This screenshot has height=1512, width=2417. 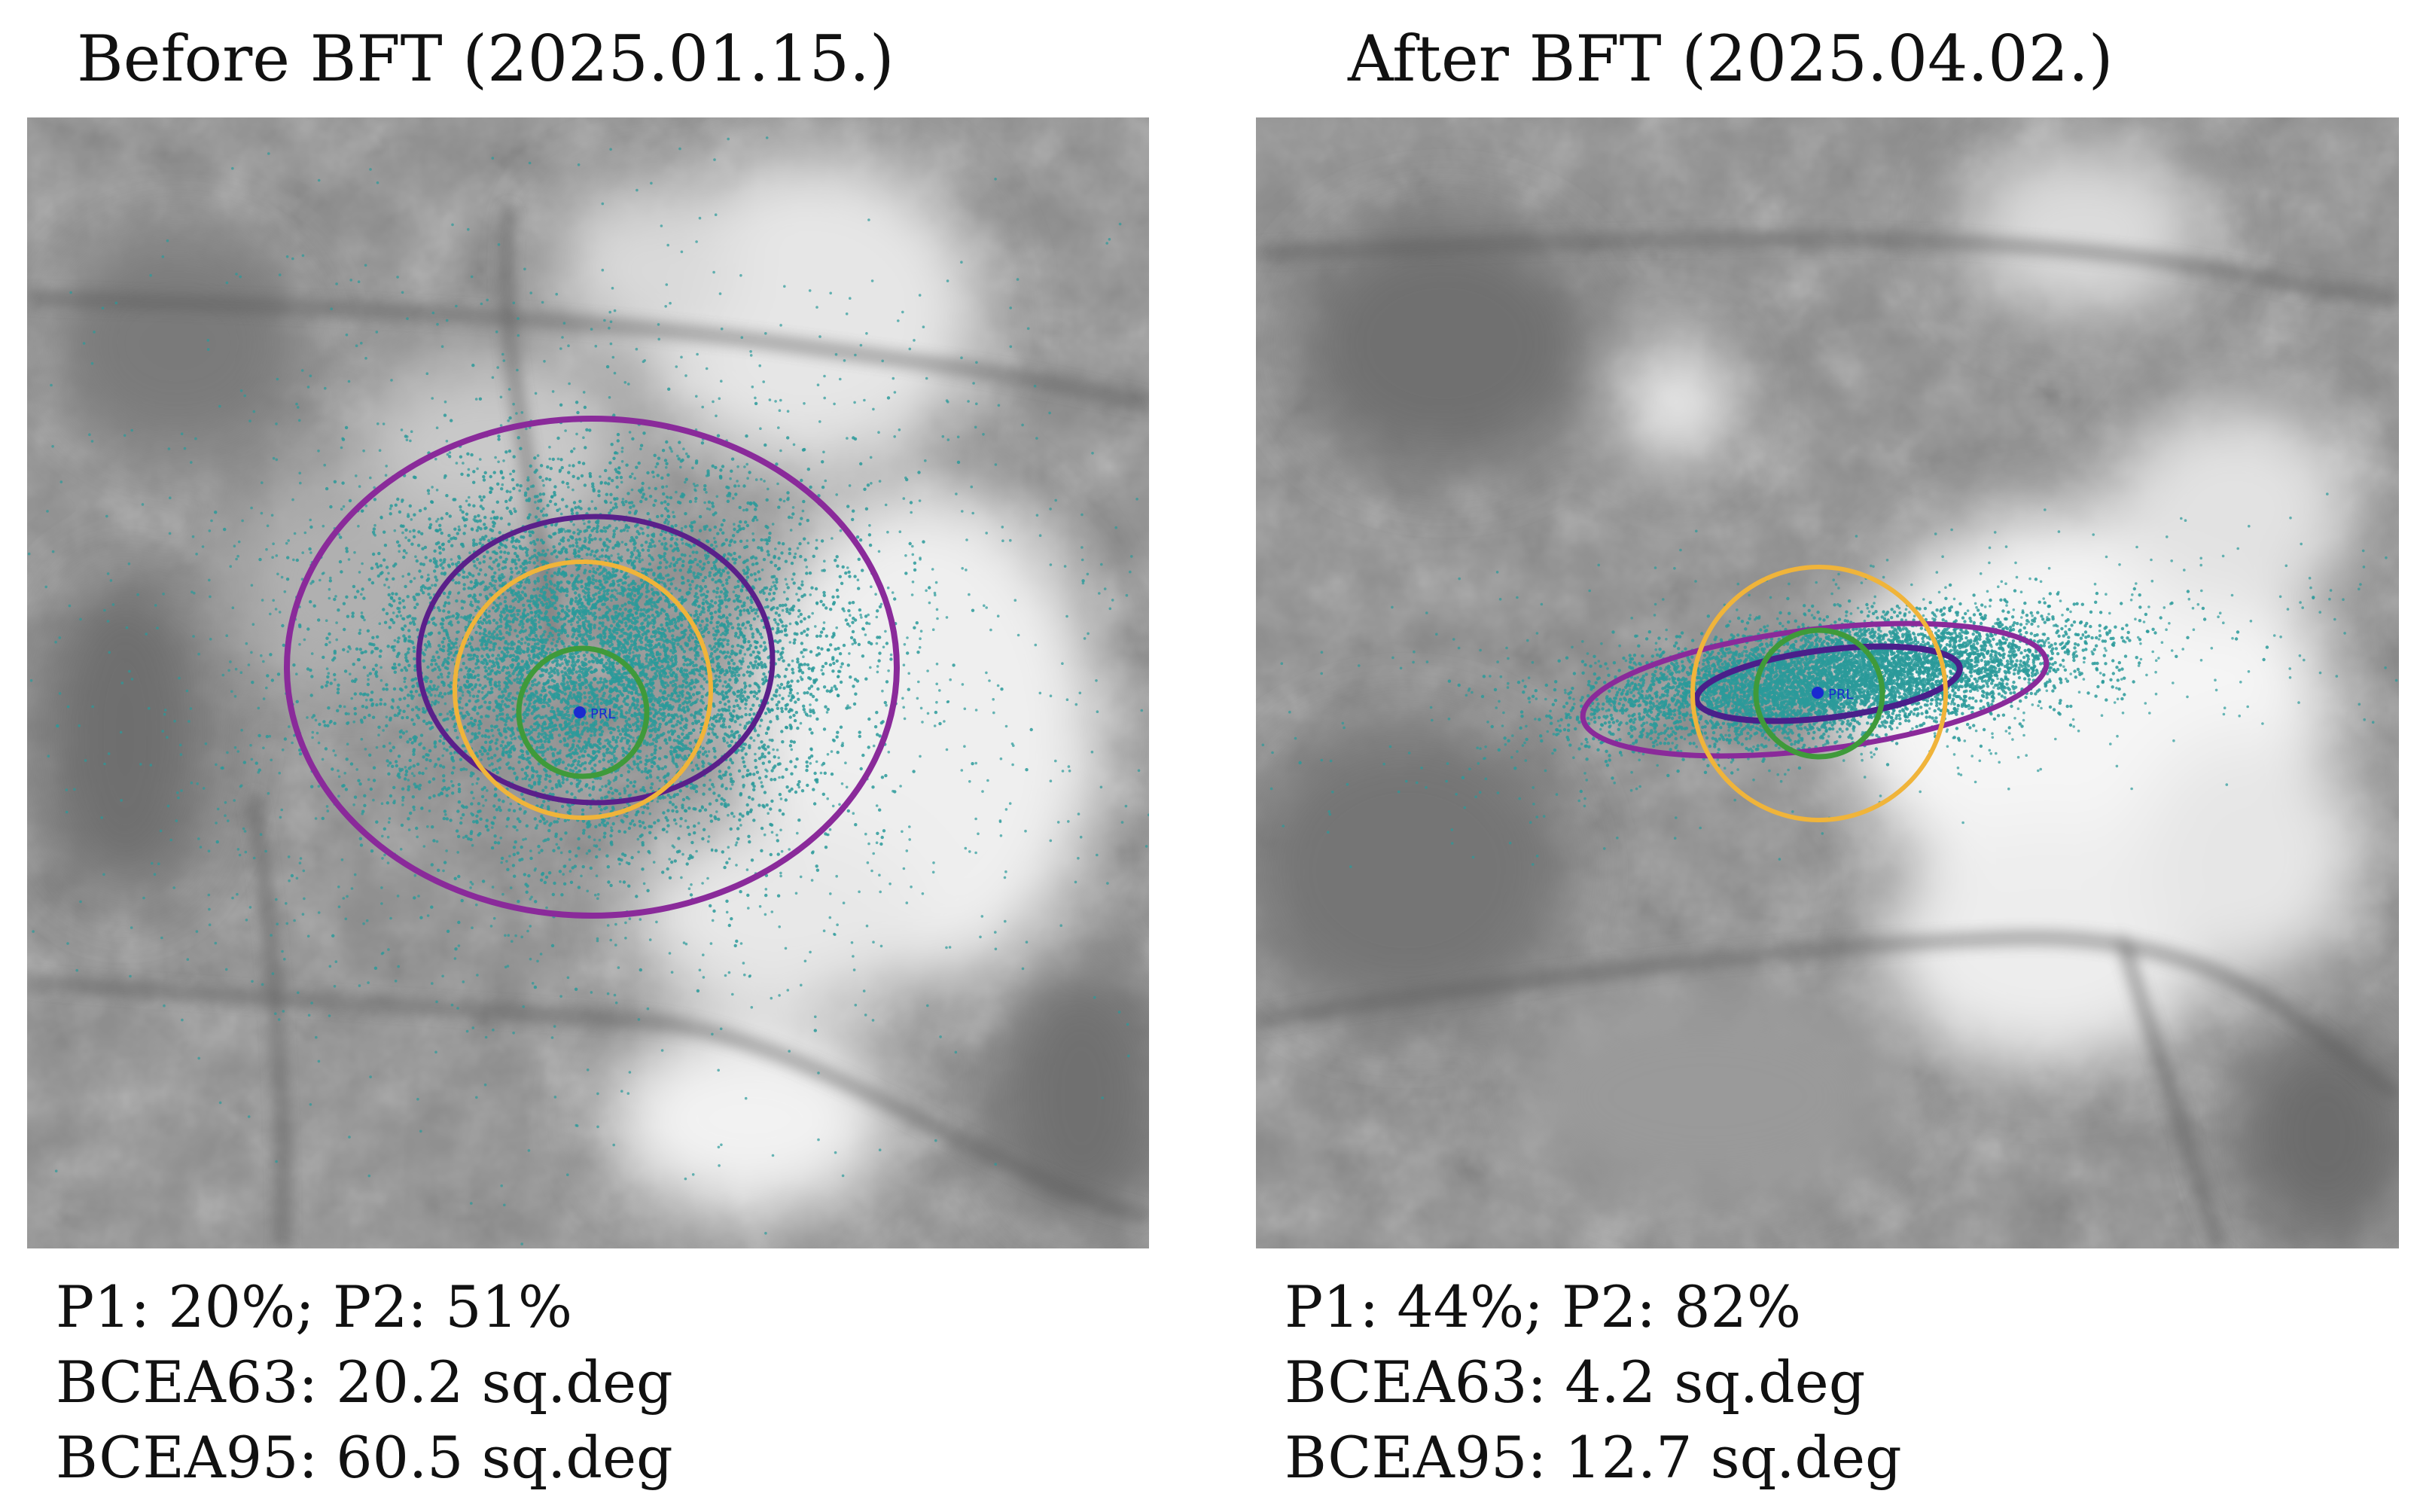 I want to click on panel-title: Before BFT (2025.01.15.), so click(x=486, y=59).